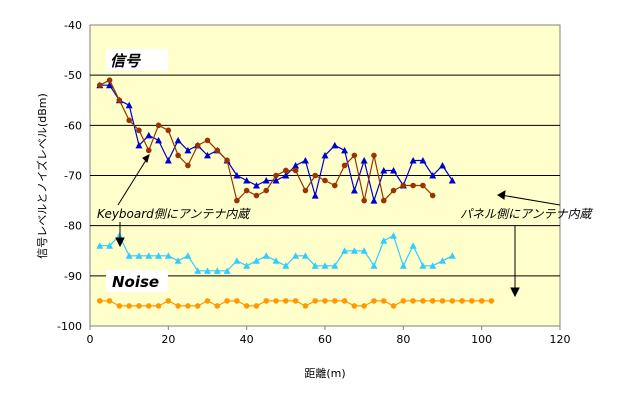 The image size is (640, 400). Describe the element at coordinates (73, 176) in the screenshot. I see `y-tick-label: -70` at that location.